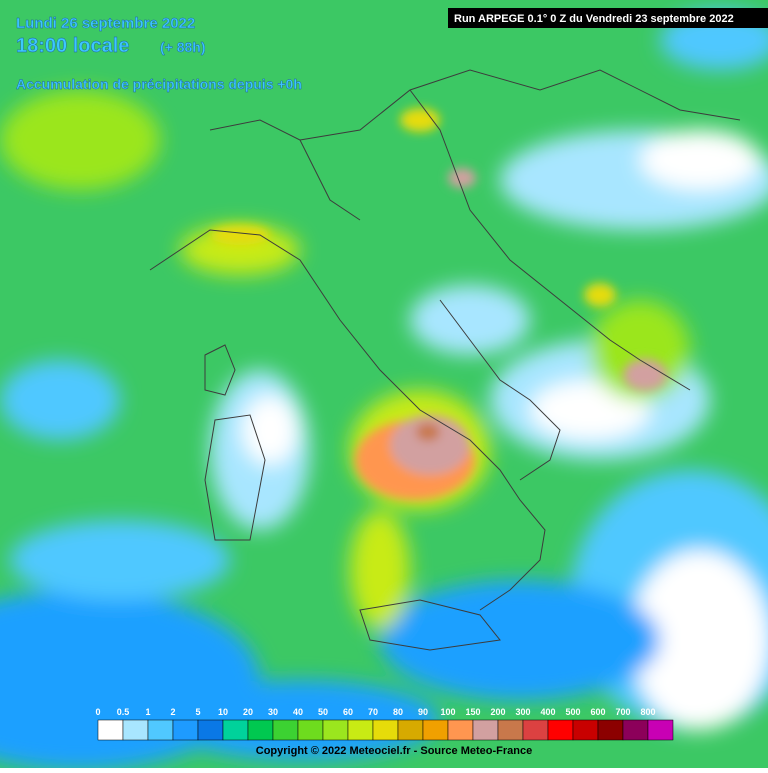 The width and height of the screenshot is (768, 773). I want to click on legend-label: 70, so click(373, 712).